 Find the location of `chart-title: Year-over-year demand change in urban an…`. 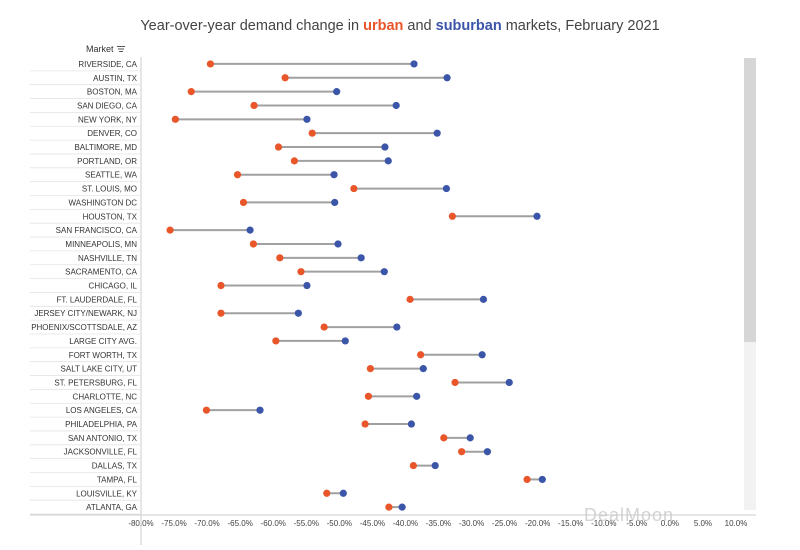

chart-title: Year-over-year demand change in urban an… is located at coordinates (400, 26).